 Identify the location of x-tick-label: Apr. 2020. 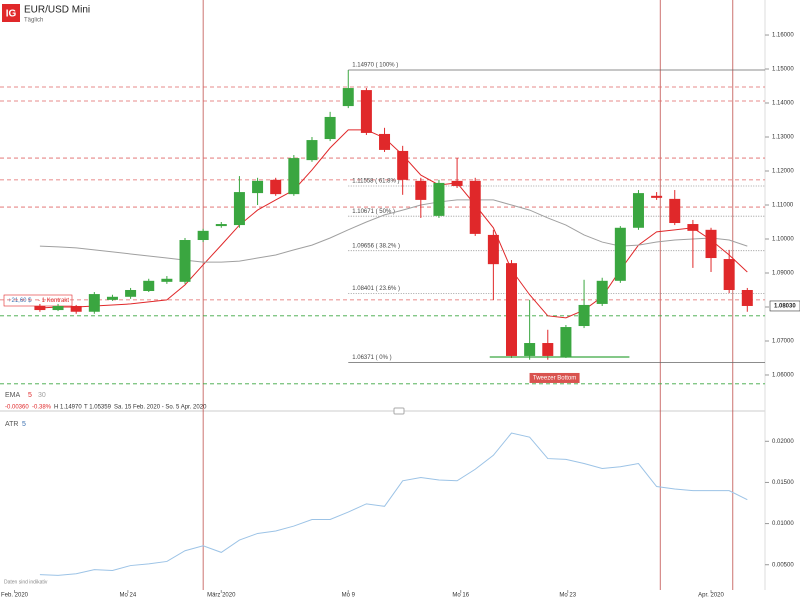
(711, 596).